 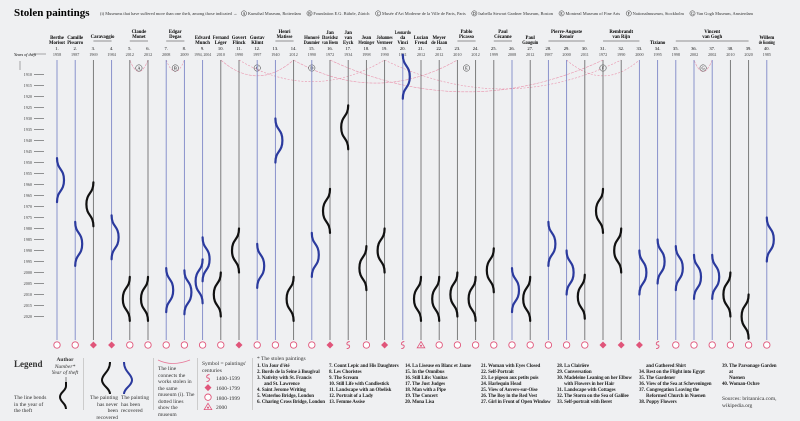 What do you see at coordinates (203, 38) in the screenshot?
I see `artist-name-line: Edvard` at bounding box center [203, 38].